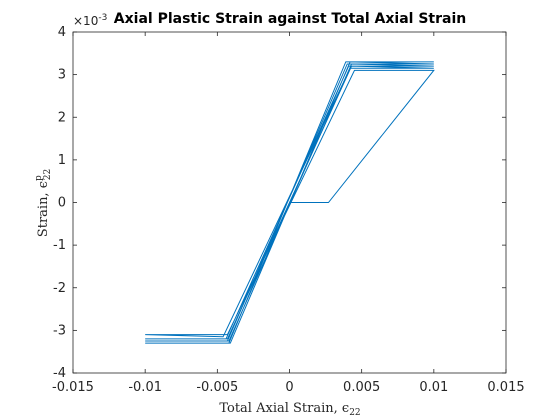 The image size is (560, 420). I want to click on x-axis-label: Total Axial Strain, ϵ22, so click(289, 409).